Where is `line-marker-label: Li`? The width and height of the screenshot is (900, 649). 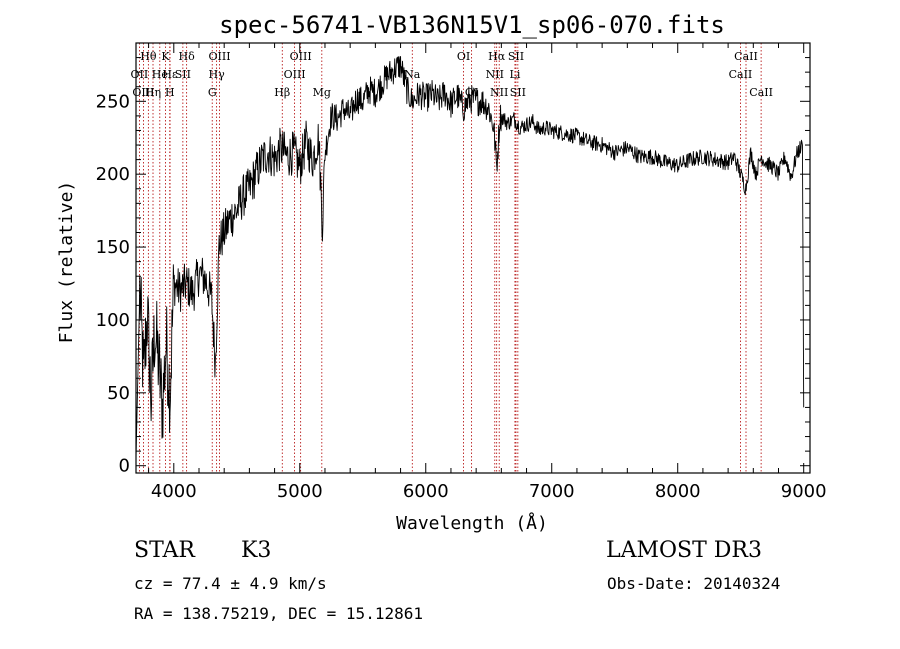
line-marker-label: Li is located at coordinates (515, 74).